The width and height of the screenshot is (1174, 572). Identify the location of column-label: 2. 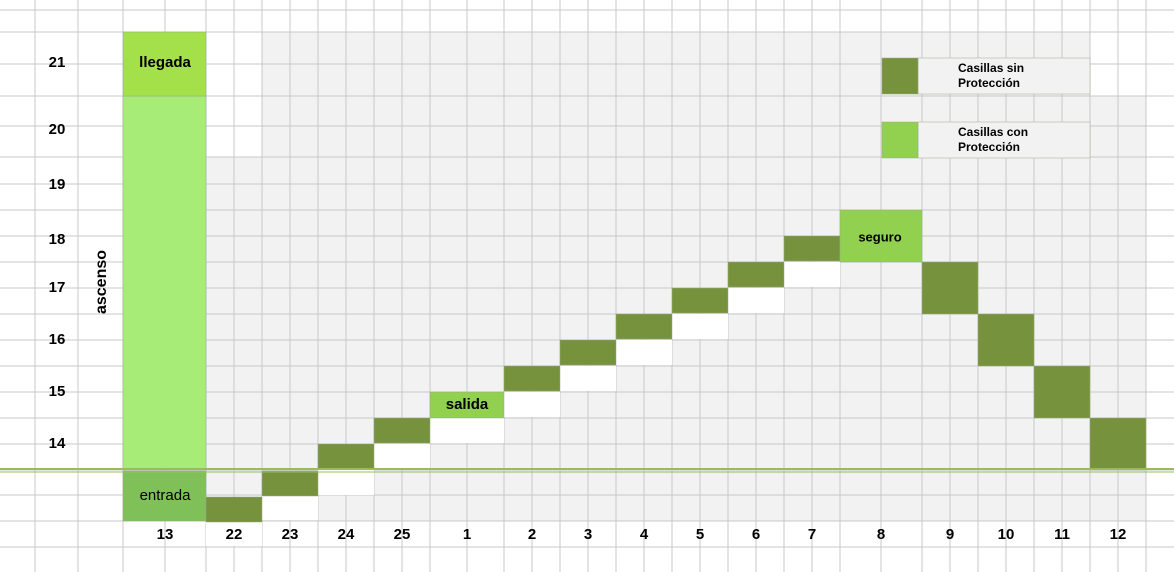
(532, 534).